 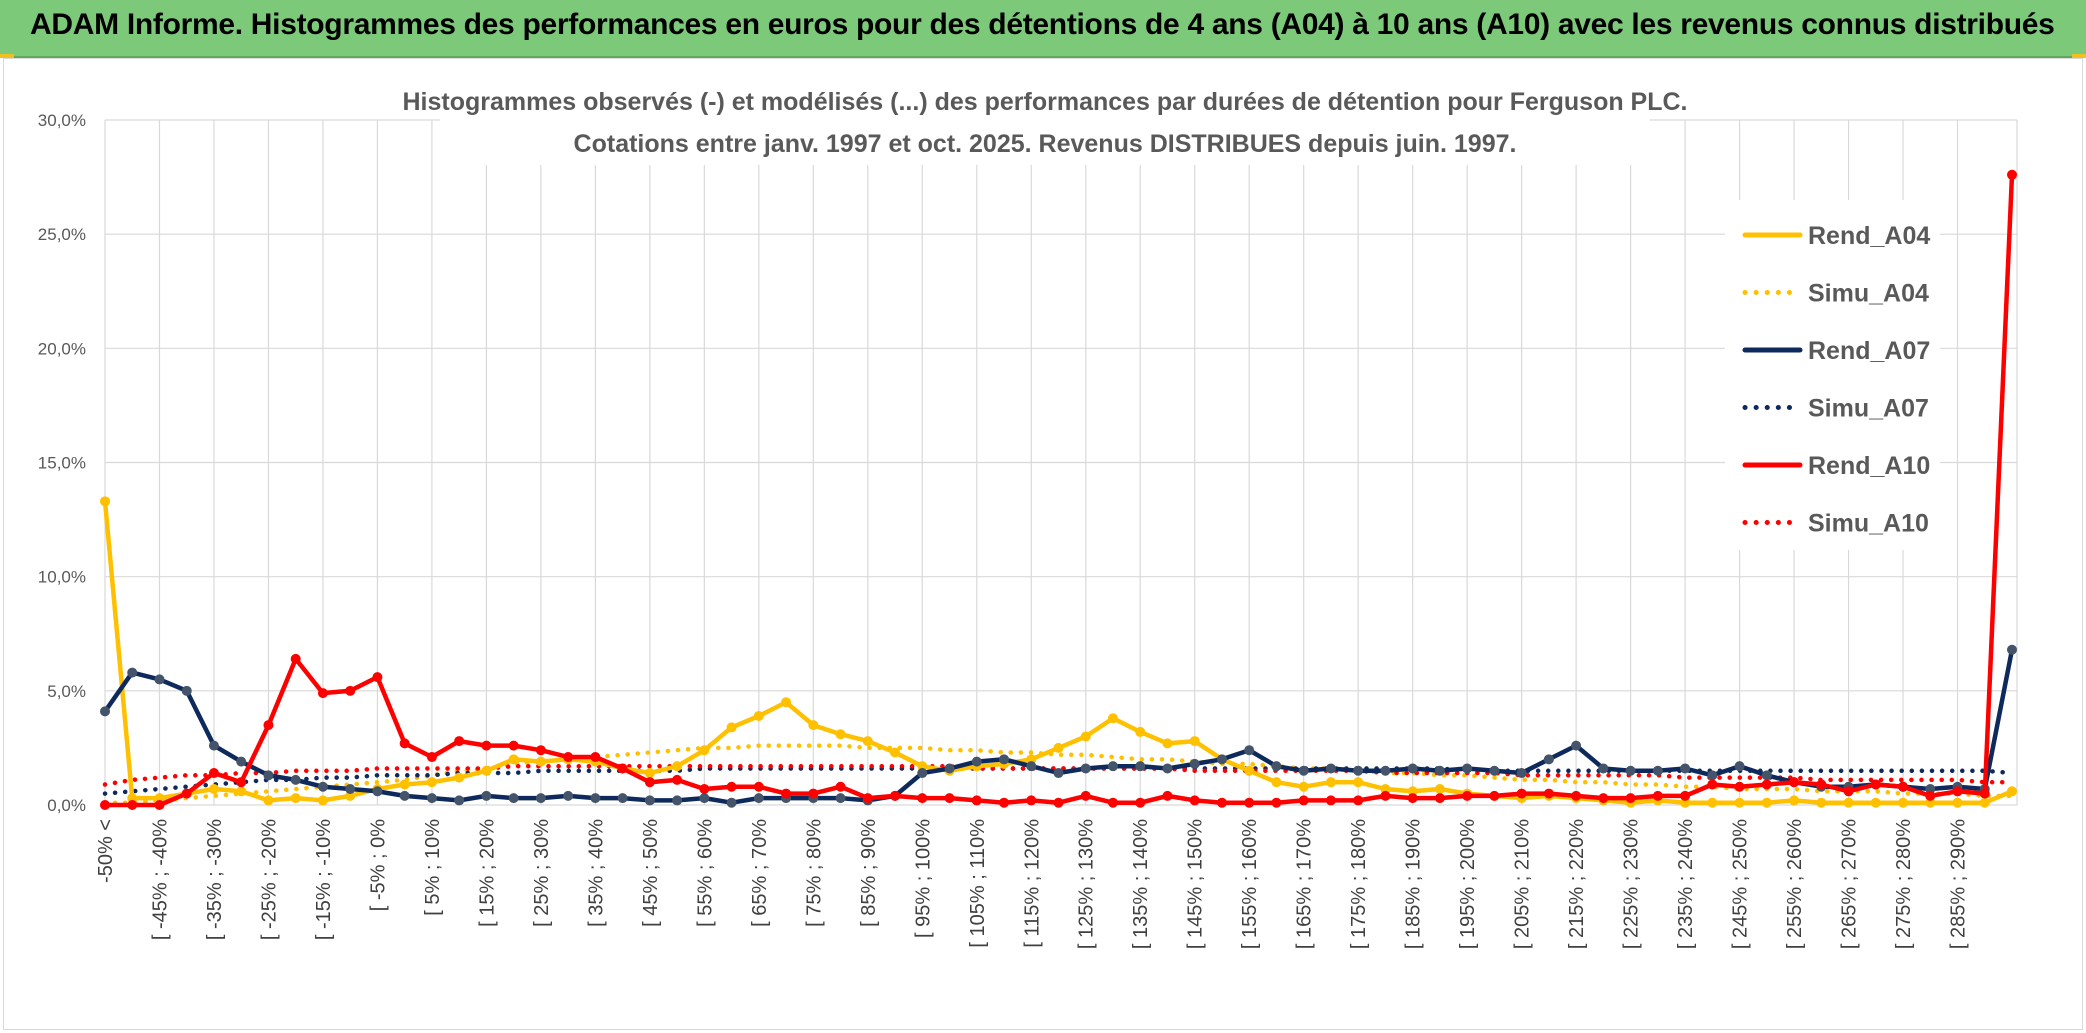 What do you see at coordinates (1869, 236) in the screenshot?
I see `legend-label-rend_a04: Rend_A04` at bounding box center [1869, 236].